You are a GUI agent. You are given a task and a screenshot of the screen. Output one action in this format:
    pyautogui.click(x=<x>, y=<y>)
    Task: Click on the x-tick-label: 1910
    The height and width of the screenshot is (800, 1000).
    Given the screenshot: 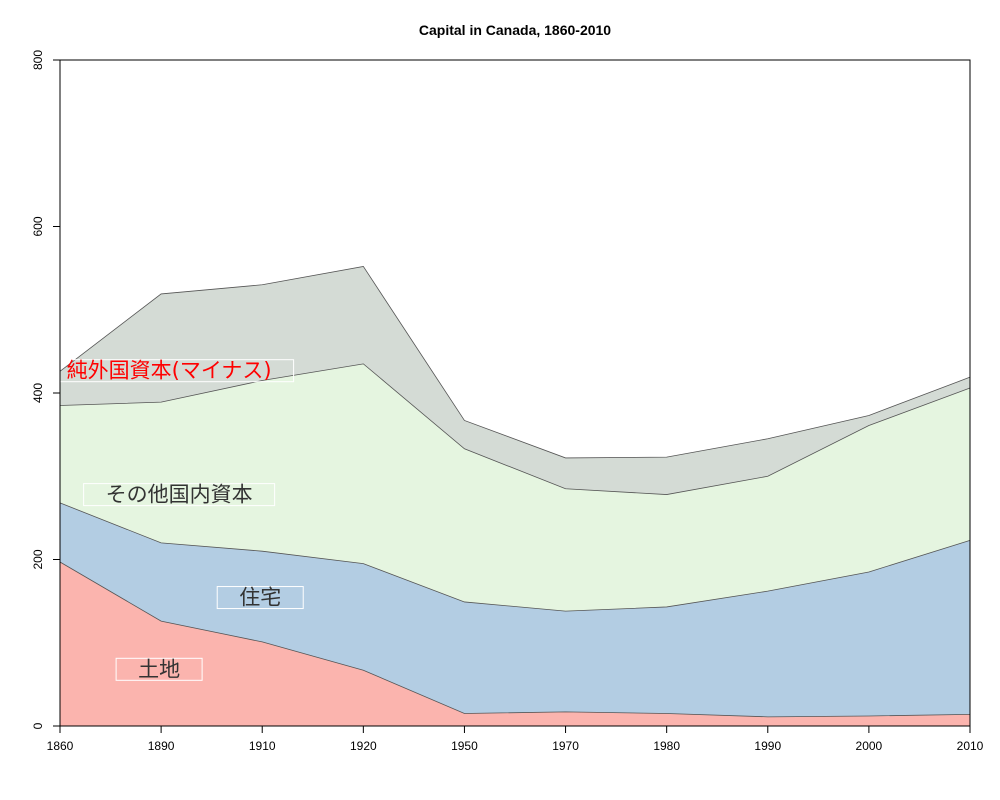 What is the action you would take?
    pyautogui.click(x=262, y=746)
    